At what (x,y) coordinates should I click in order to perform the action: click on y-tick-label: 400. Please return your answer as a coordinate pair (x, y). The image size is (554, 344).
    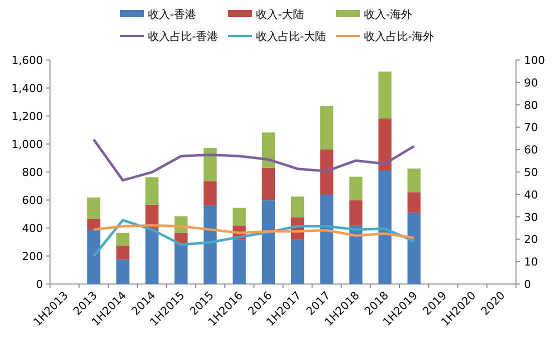
    Looking at the image, I should click on (32, 228).